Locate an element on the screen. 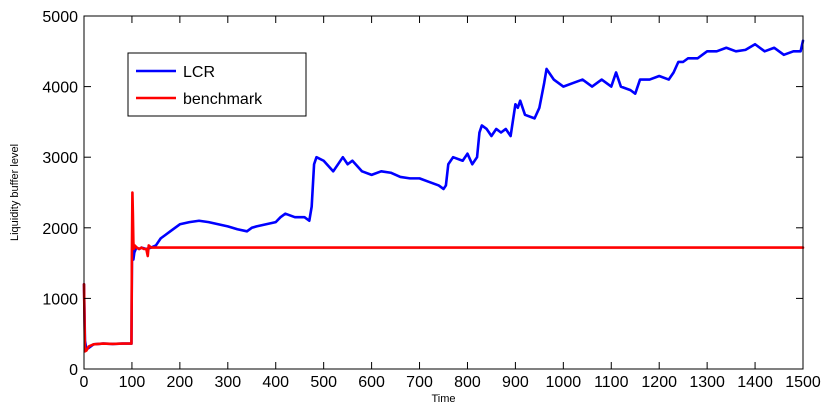 The height and width of the screenshot is (409, 826). legend-box is located at coordinates (217, 84).